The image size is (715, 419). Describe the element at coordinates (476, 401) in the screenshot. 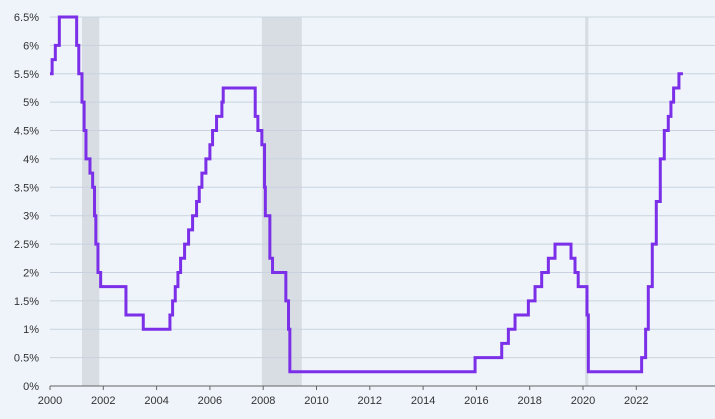

I see `x-tick-label: 2016` at that location.